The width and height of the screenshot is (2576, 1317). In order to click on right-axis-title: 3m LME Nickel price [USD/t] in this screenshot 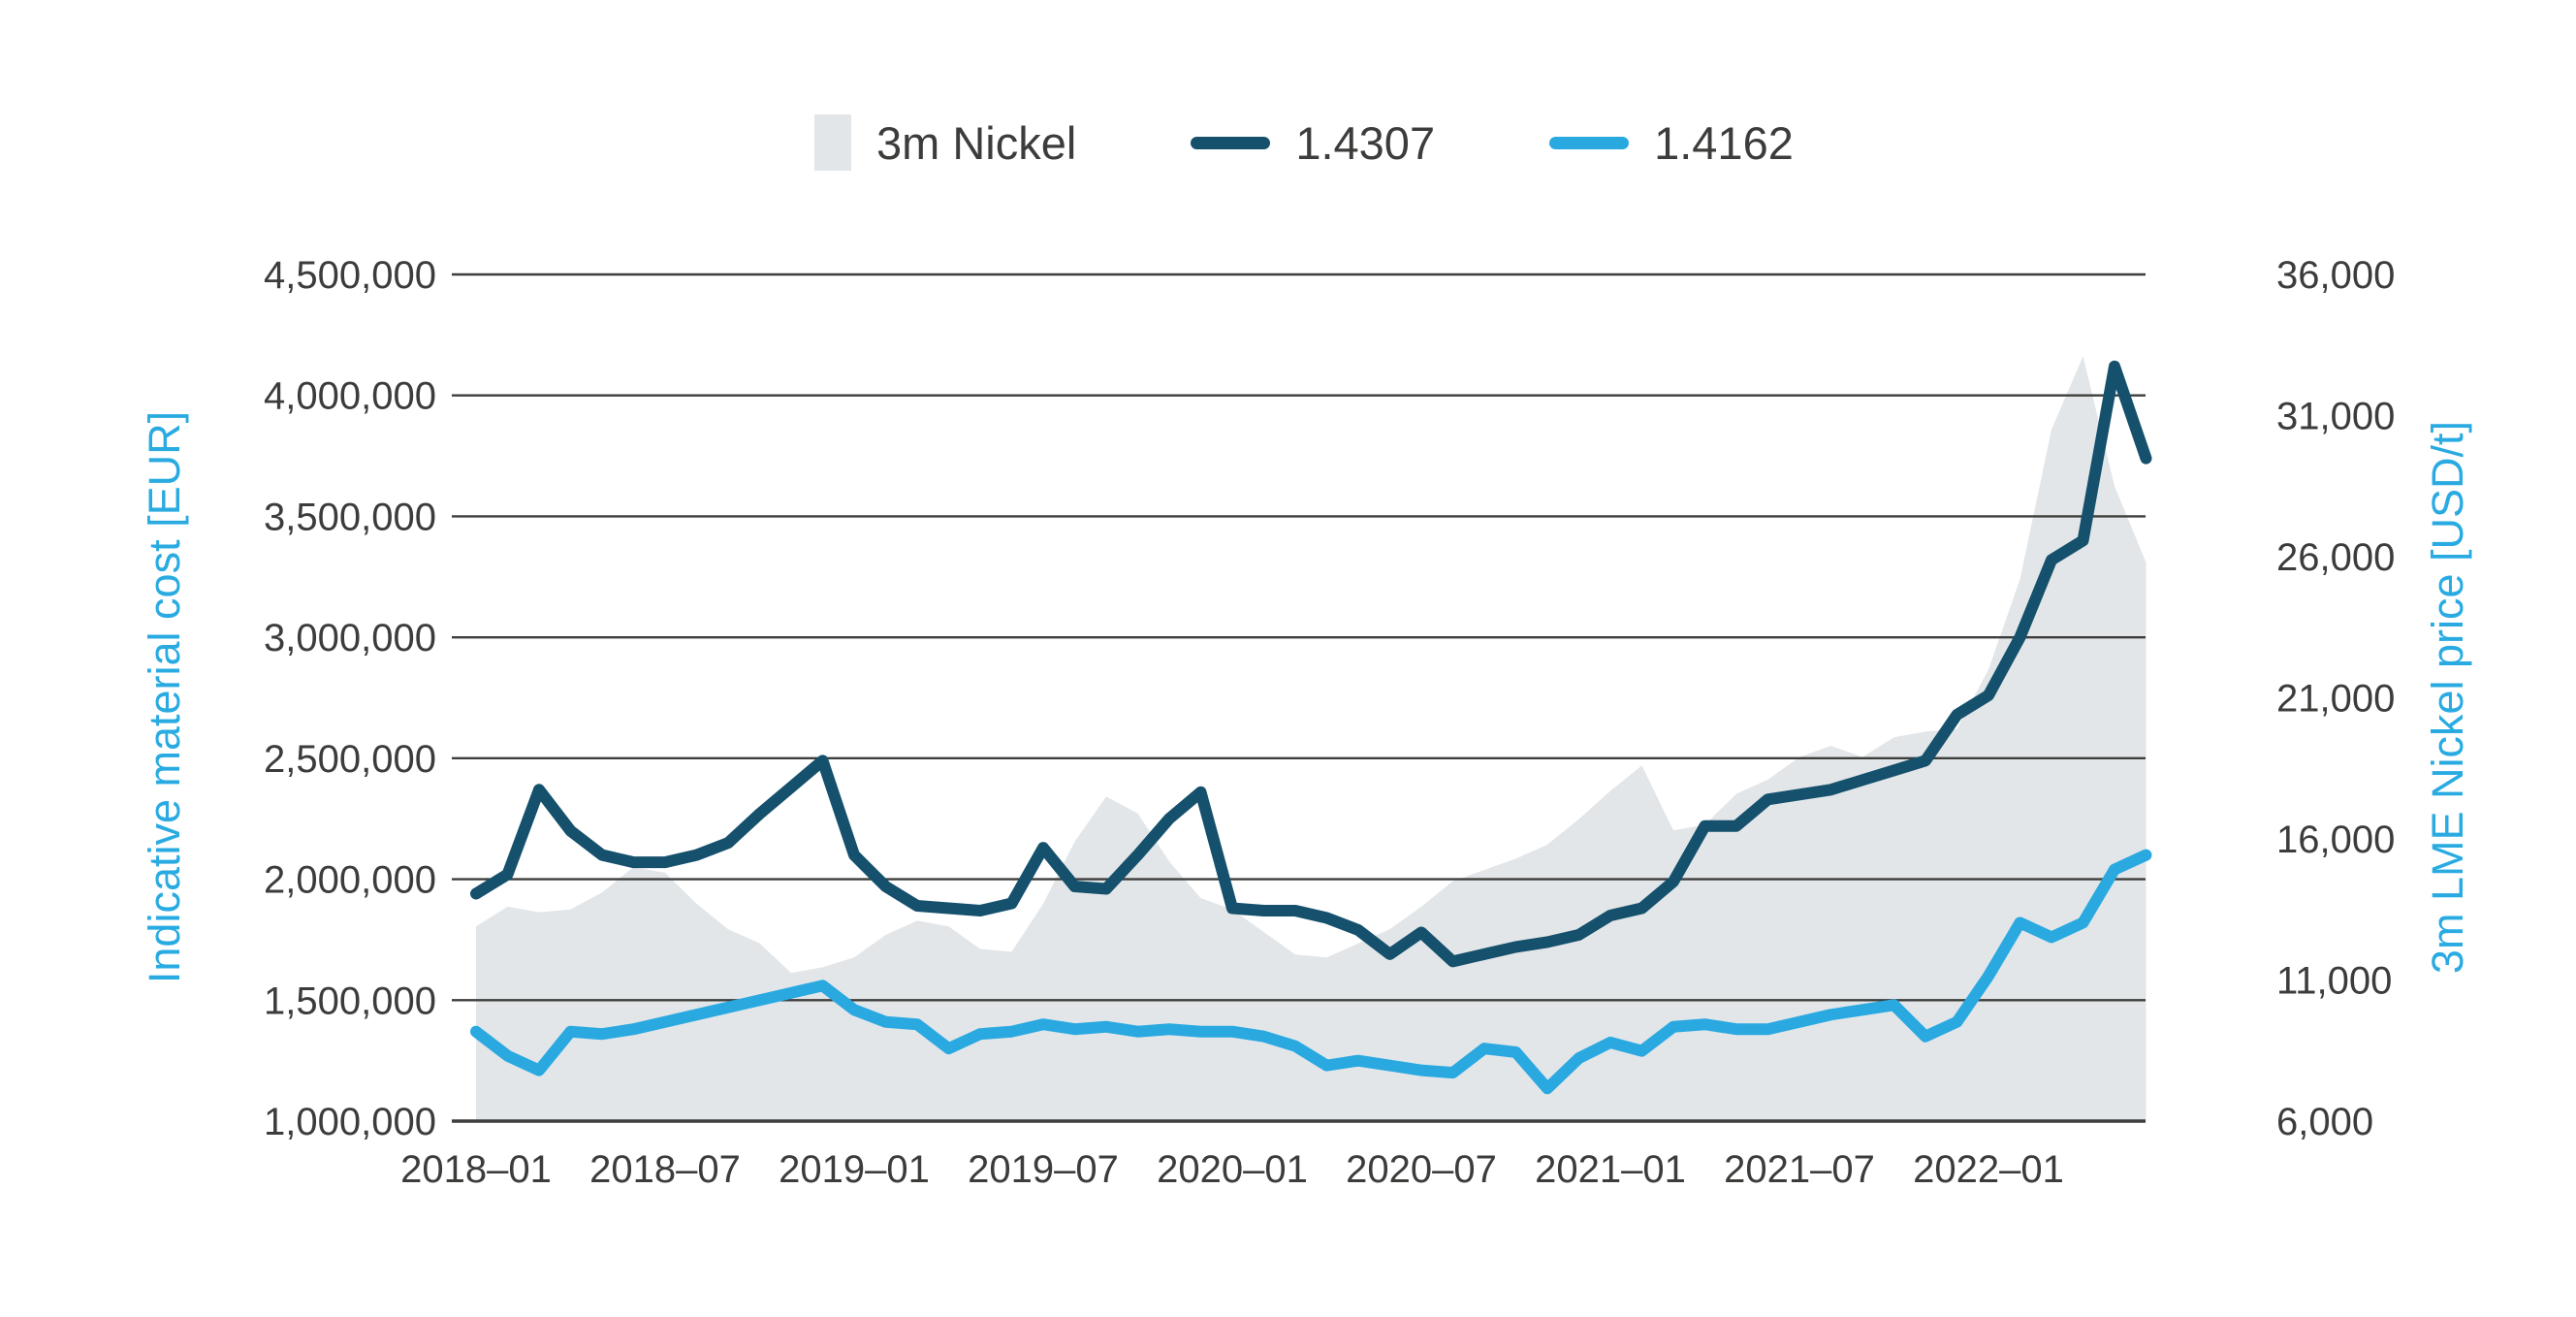, I will do `click(2447, 697)`.